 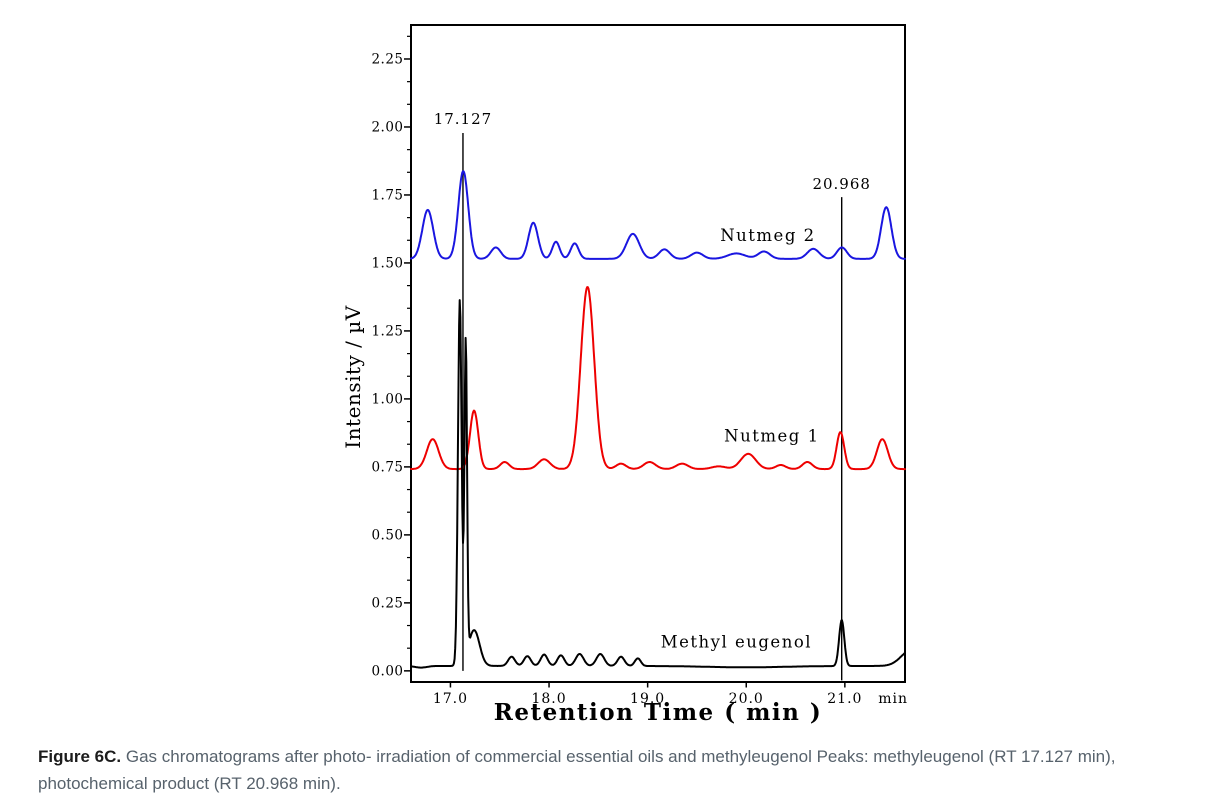 What do you see at coordinates (767, 235) in the screenshot?
I see `series-label-nutmeg-2: Nutmeg 2` at bounding box center [767, 235].